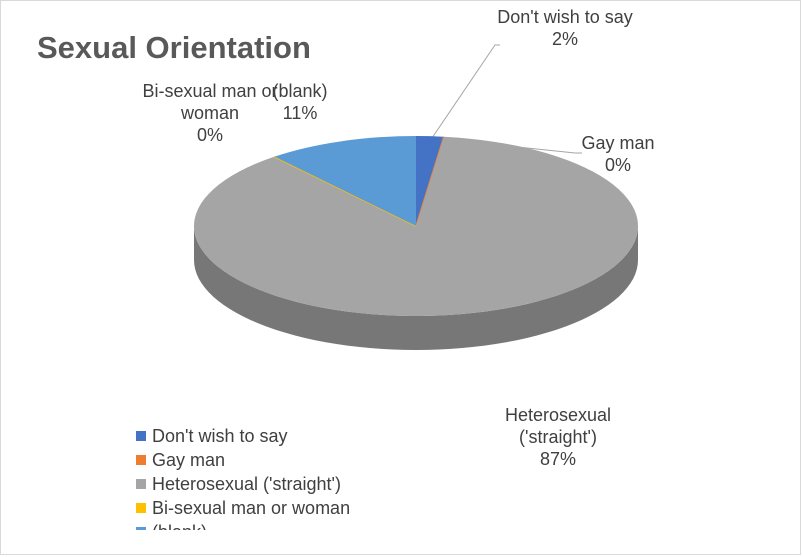 Image resolution: width=802 pixels, height=557 pixels. I want to click on data-label: Heterosexual ('straight') 87%, so click(558, 437).